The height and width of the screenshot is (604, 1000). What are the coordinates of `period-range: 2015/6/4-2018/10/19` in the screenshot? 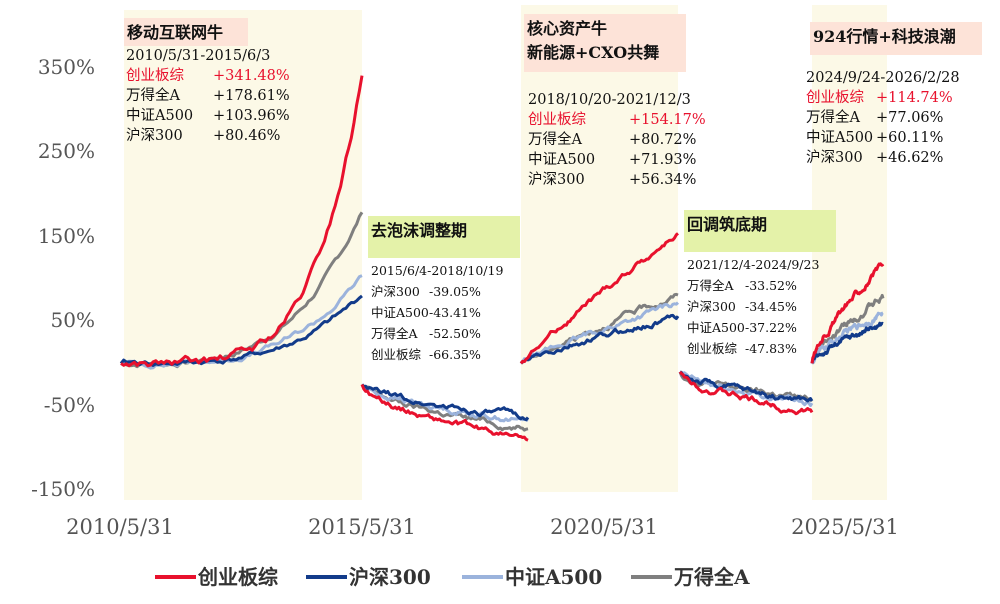 It's located at (437, 270).